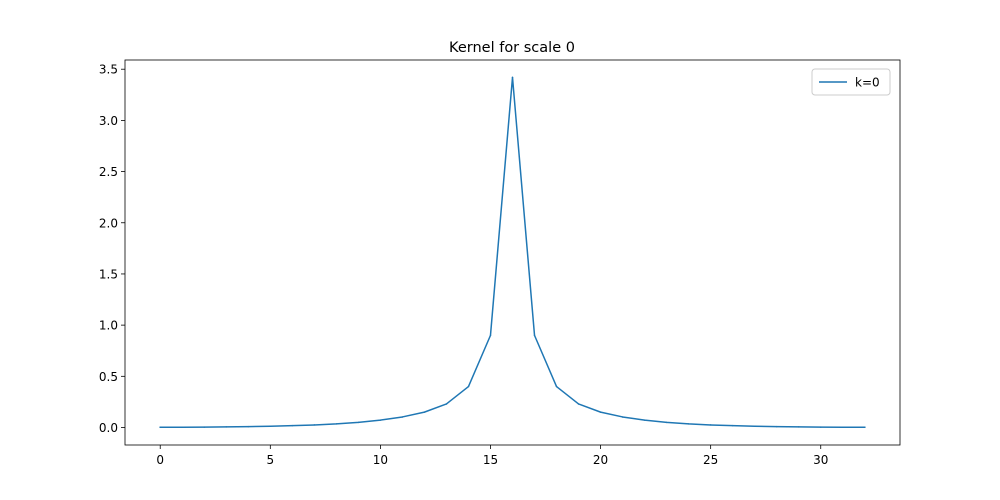 Image resolution: width=1000 pixels, height=500 pixels. I want to click on x-tick-label: 20, so click(600, 460).